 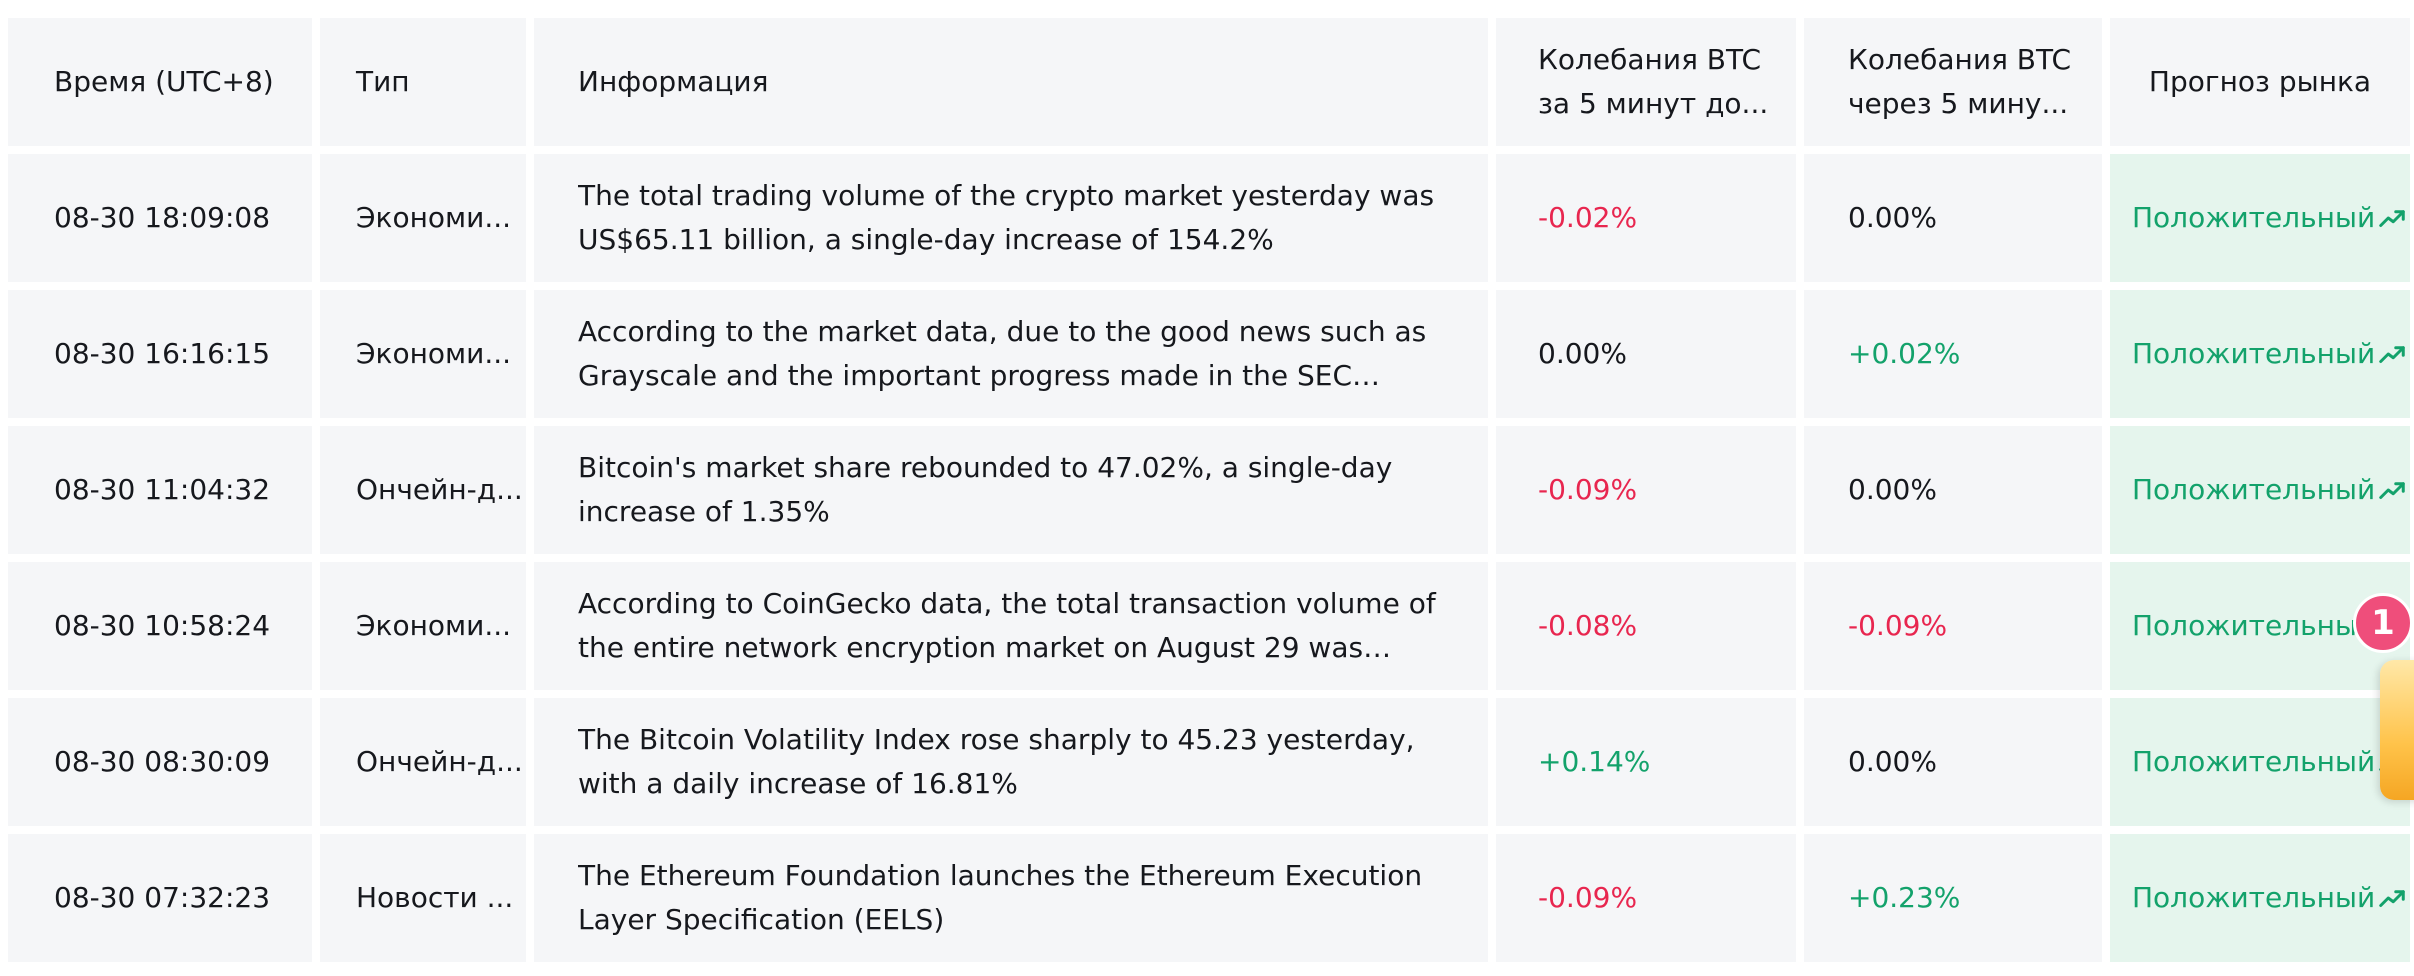 What do you see at coordinates (1646, 354) in the screenshot?
I see `row-btc-before: 0.00%` at bounding box center [1646, 354].